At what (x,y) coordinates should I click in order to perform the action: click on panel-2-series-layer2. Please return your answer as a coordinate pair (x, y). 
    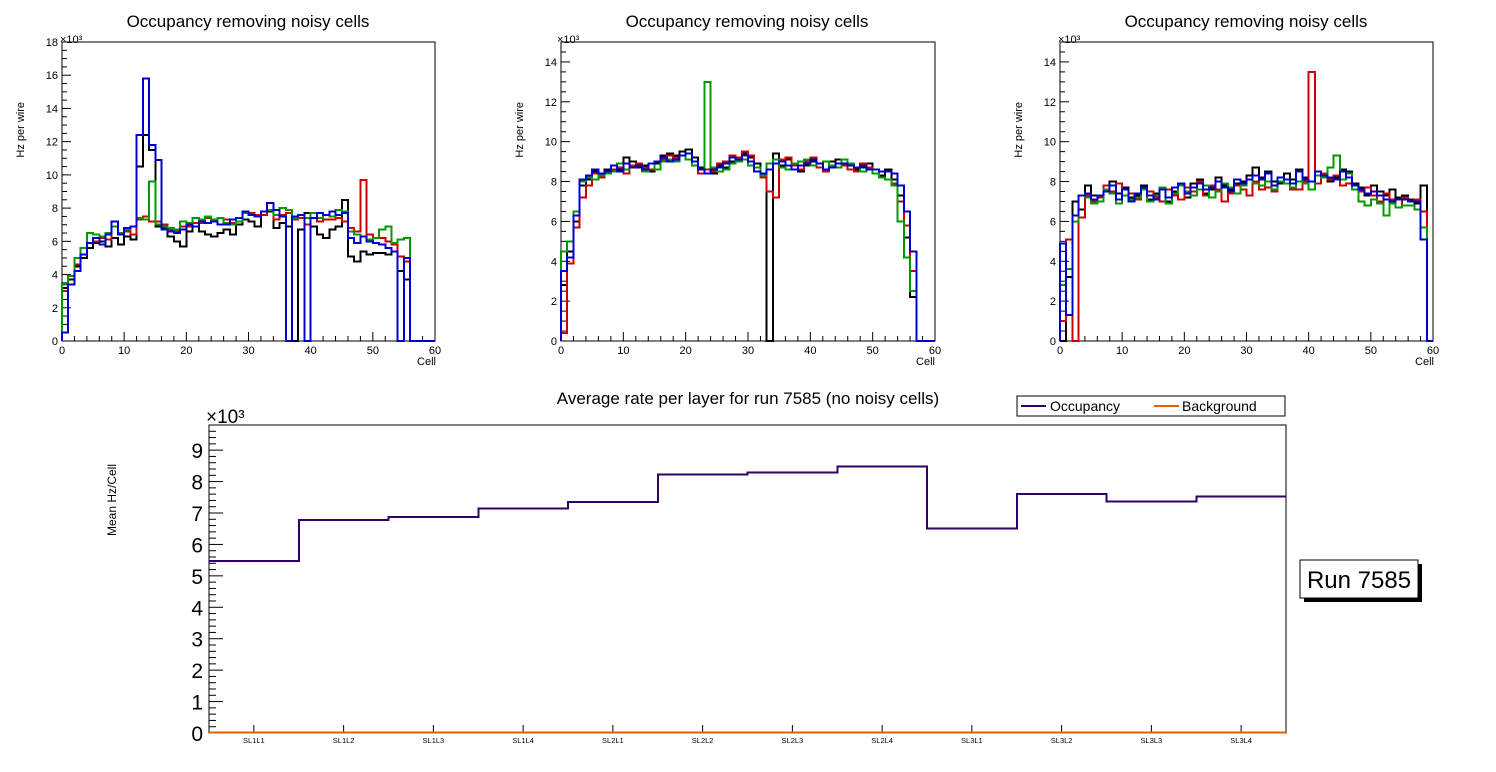
    Looking at the image, I should click on (747, 246).